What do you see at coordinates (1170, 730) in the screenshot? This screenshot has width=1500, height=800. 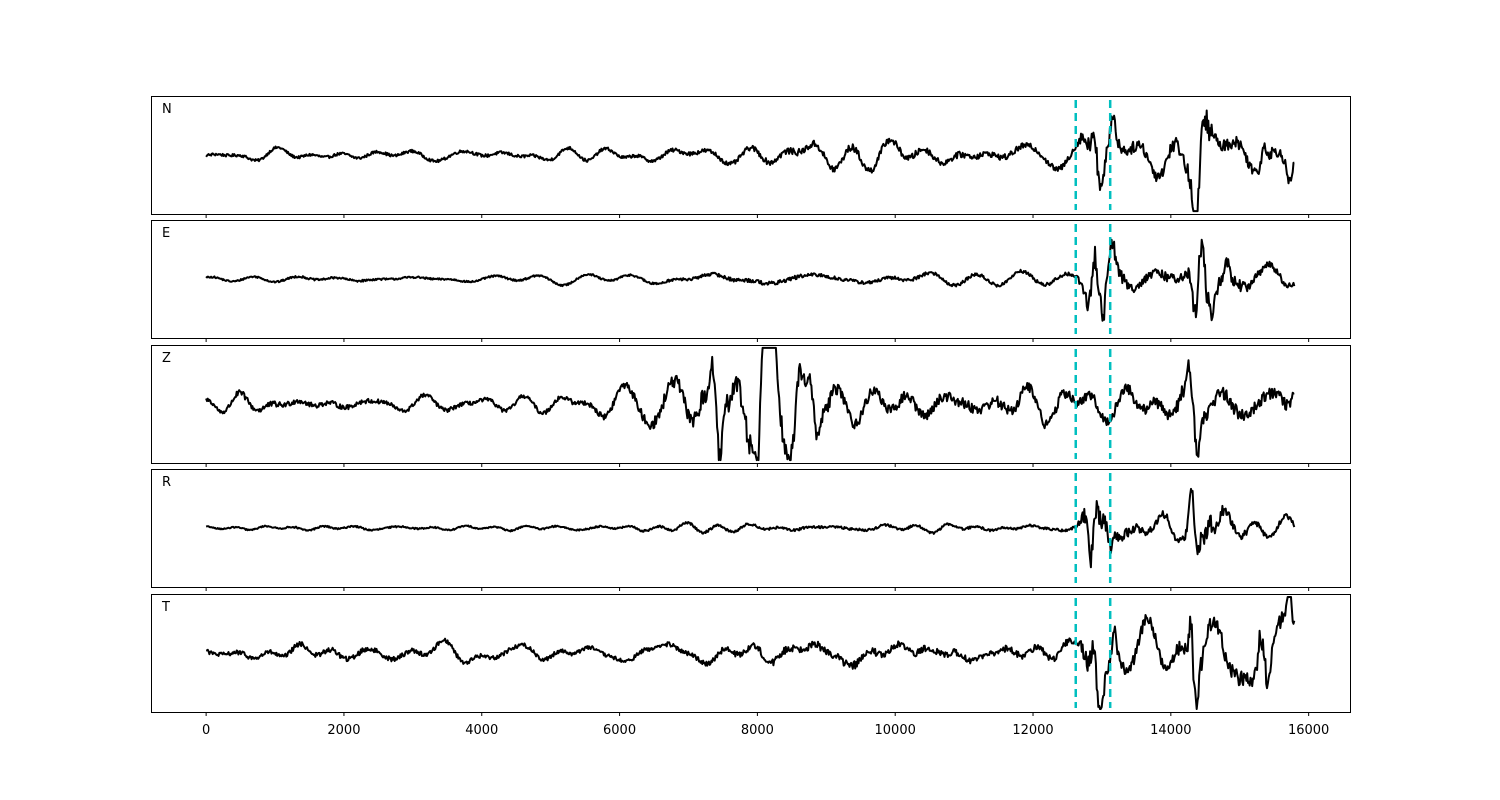 I see `x-tick-label: 14000` at bounding box center [1170, 730].